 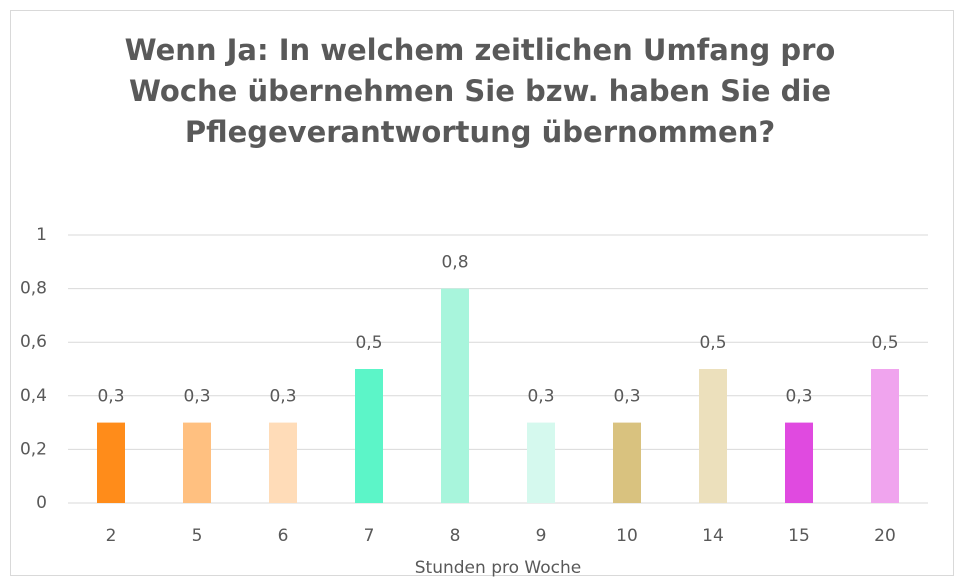 What do you see at coordinates (283, 536) in the screenshot?
I see `x-tick-label: 6` at bounding box center [283, 536].